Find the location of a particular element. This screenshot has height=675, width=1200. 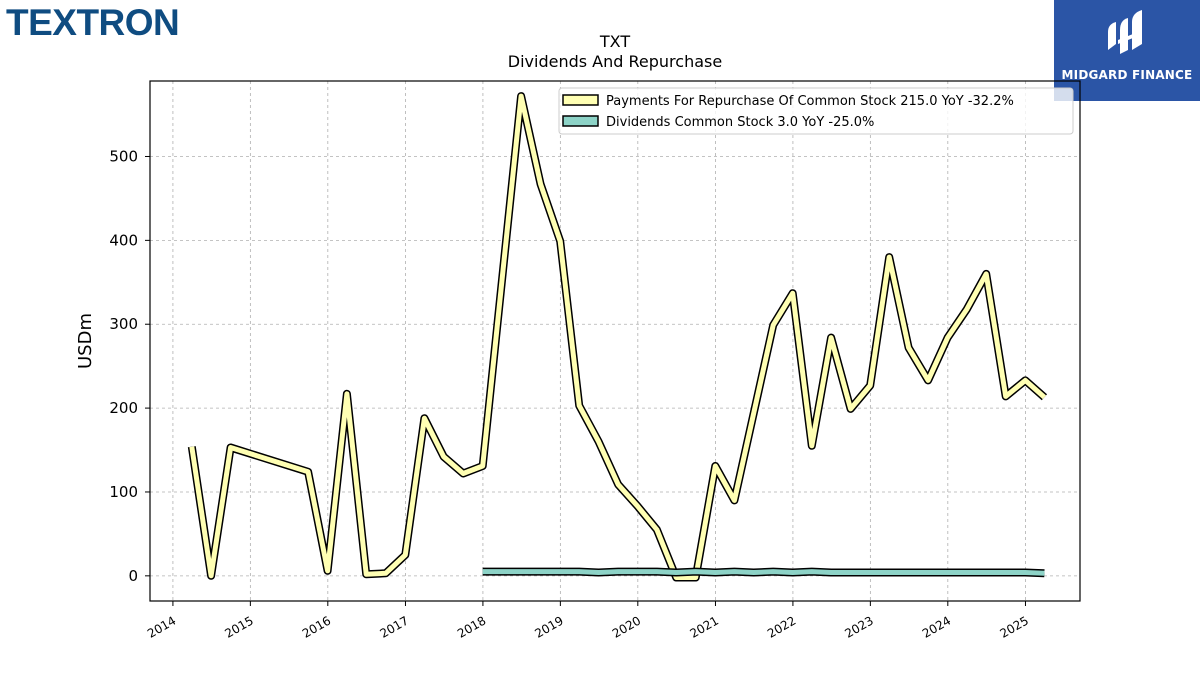

x-tick-label: 2025 is located at coordinates (1014, 626).